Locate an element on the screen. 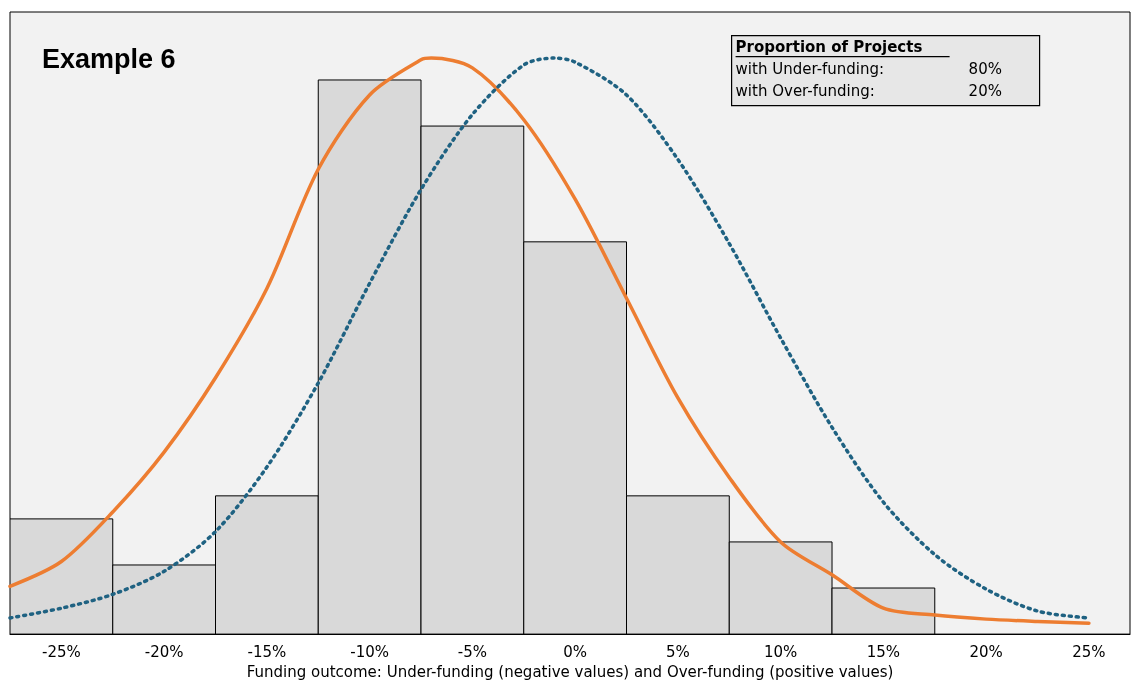 This screenshot has width=1131, height=684. x-tick-label: 15% is located at coordinates (883, 651).